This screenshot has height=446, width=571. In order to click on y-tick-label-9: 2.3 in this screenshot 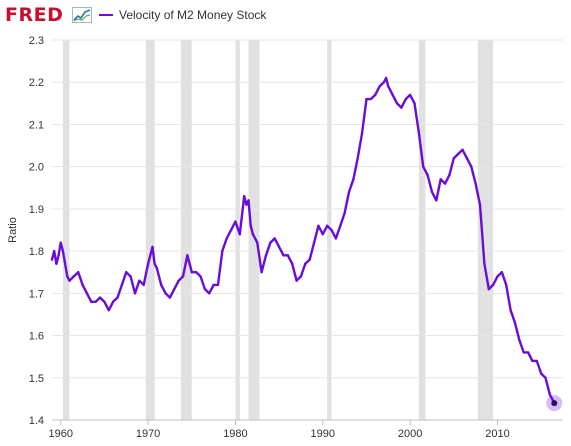, I will do `click(36, 41)`.